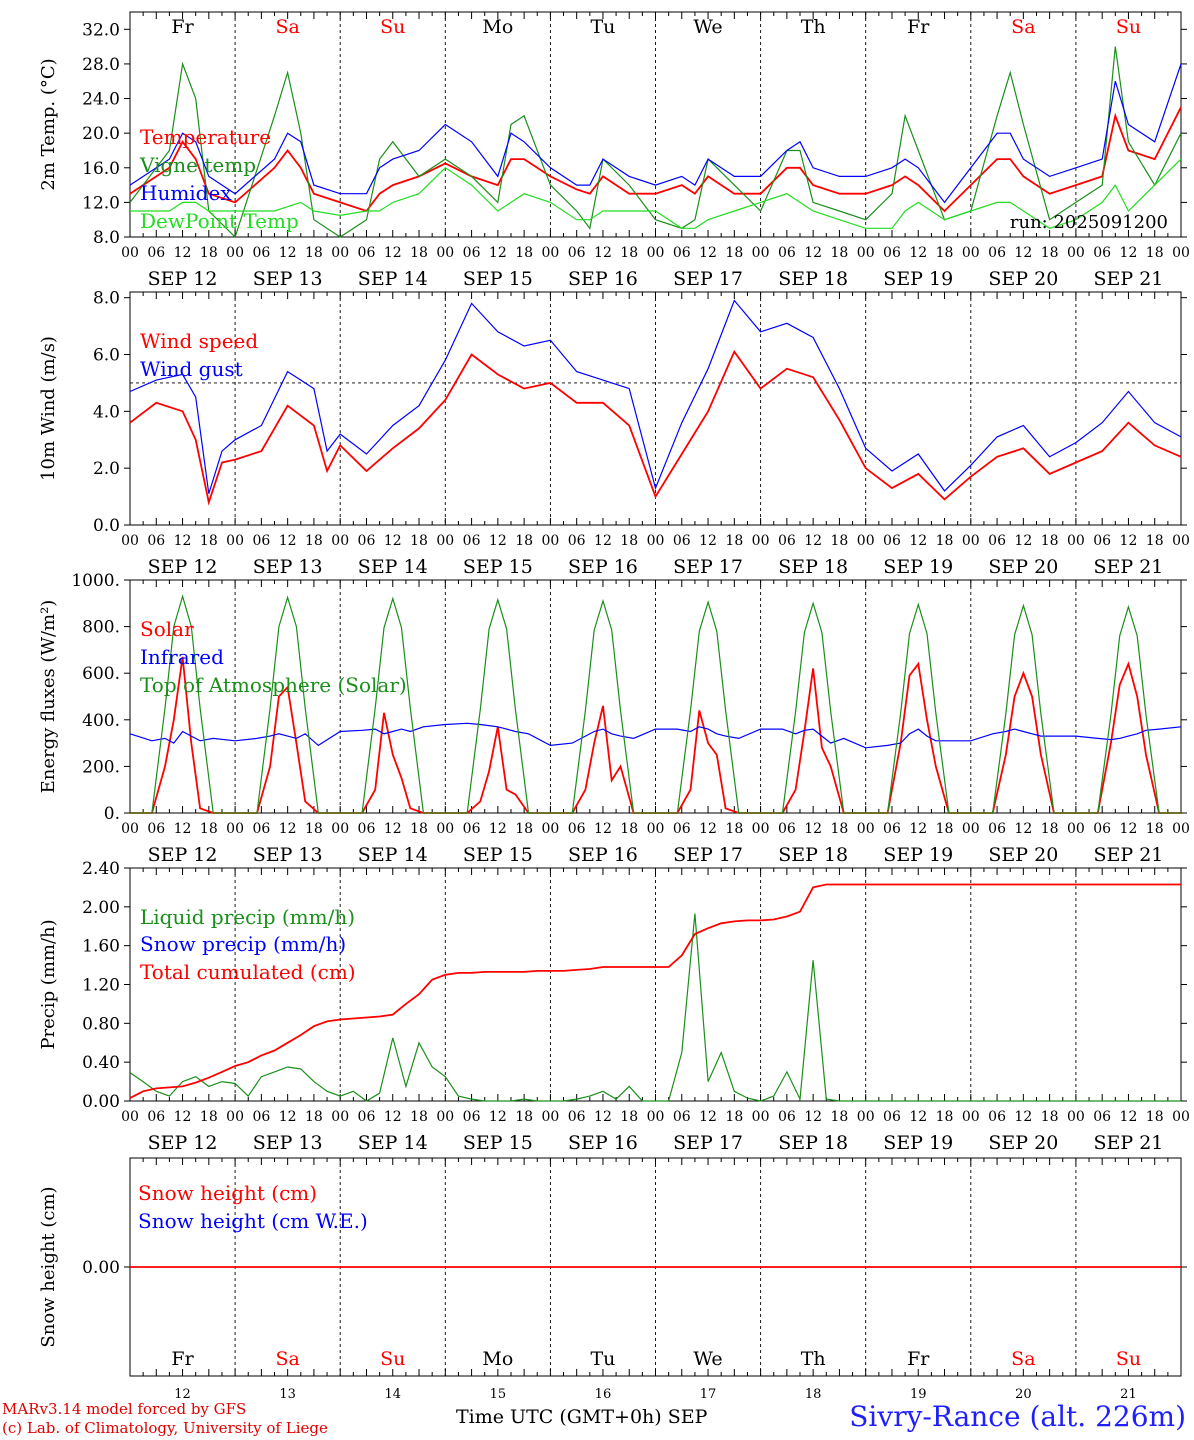  Describe the element at coordinates (655, 735) in the screenshot. I see `series-line-infrared` at that location.